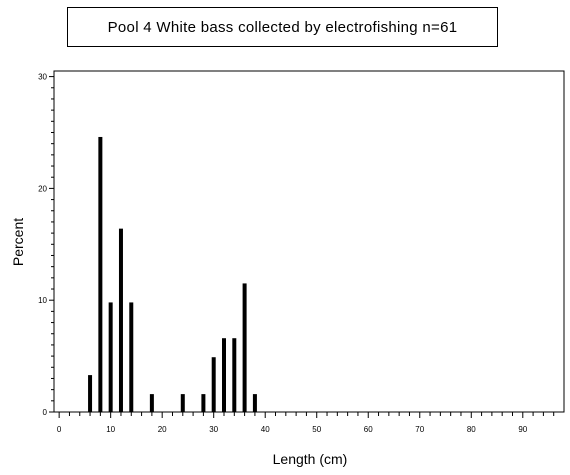 The image size is (570, 475). What do you see at coordinates (522, 429) in the screenshot?
I see `x-tick-label-90: 90` at bounding box center [522, 429].